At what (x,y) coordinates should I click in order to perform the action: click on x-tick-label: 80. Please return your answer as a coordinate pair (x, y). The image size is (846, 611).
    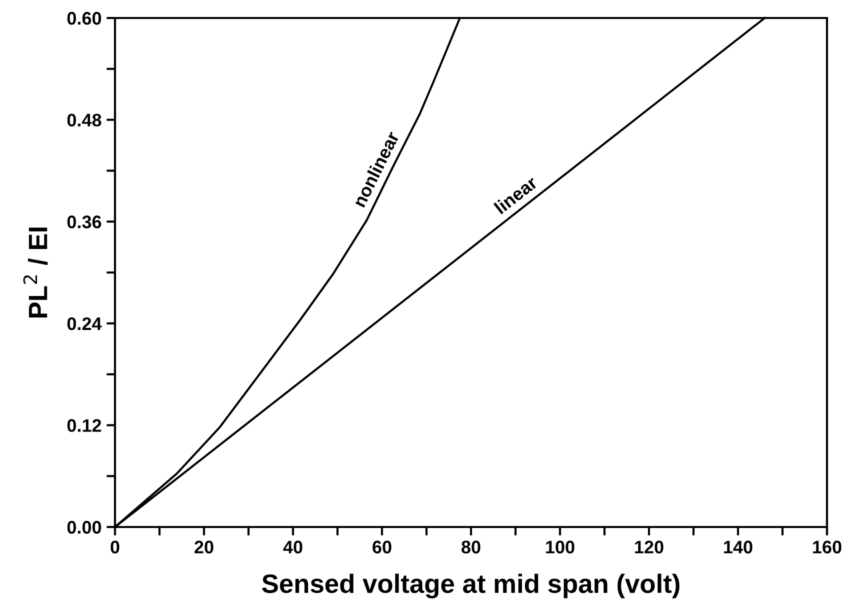
    Looking at the image, I should click on (471, 547).